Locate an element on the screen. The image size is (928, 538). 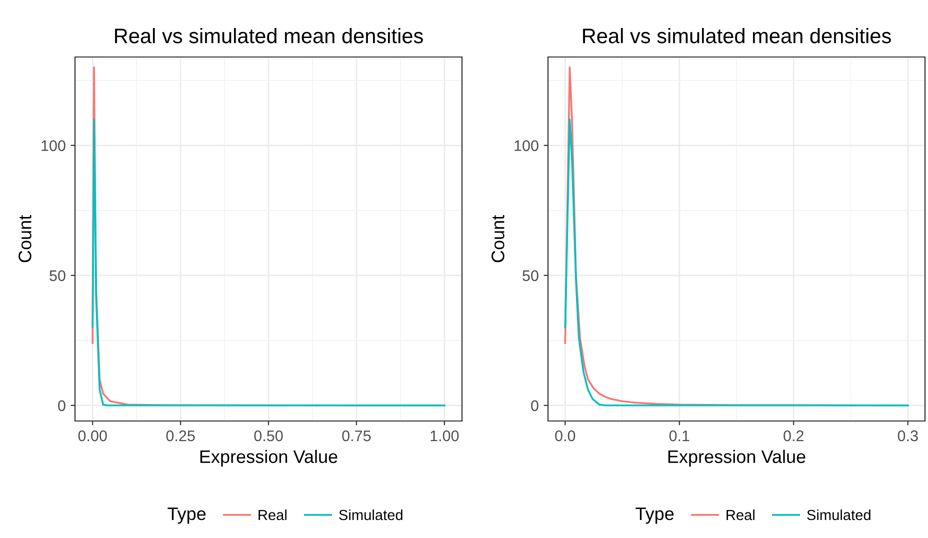
x-tick-label: 1.00 is located at coordinates (444, 436).